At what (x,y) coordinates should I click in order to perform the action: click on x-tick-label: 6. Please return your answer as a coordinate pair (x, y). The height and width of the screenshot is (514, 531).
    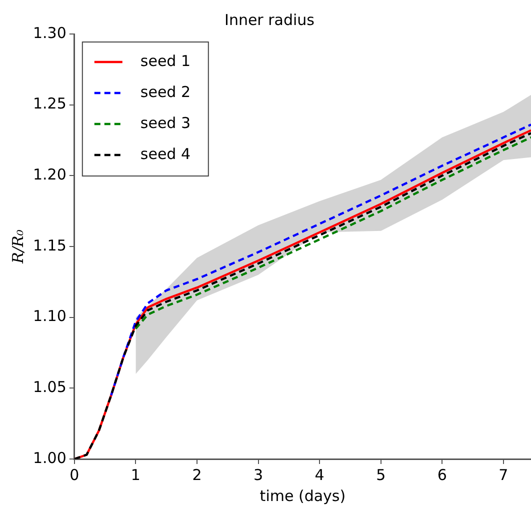
    Looking at the image, I should click on (442, 475).